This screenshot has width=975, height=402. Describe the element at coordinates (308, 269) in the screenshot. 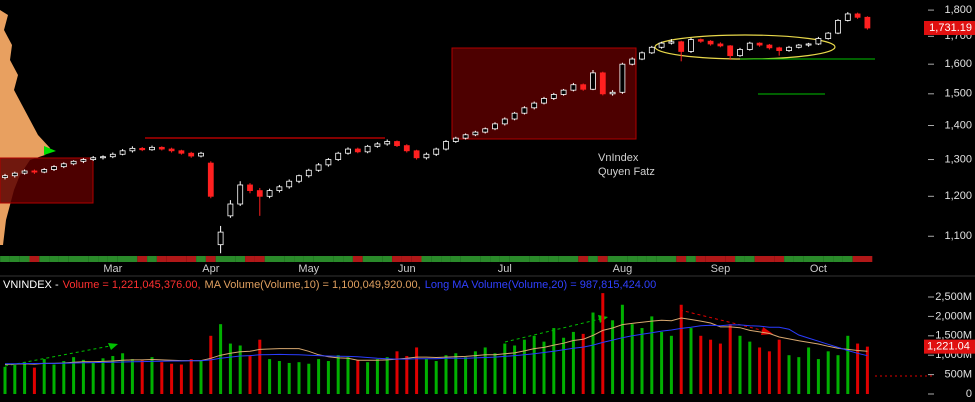

I see `x-tick-label: May` at that location.